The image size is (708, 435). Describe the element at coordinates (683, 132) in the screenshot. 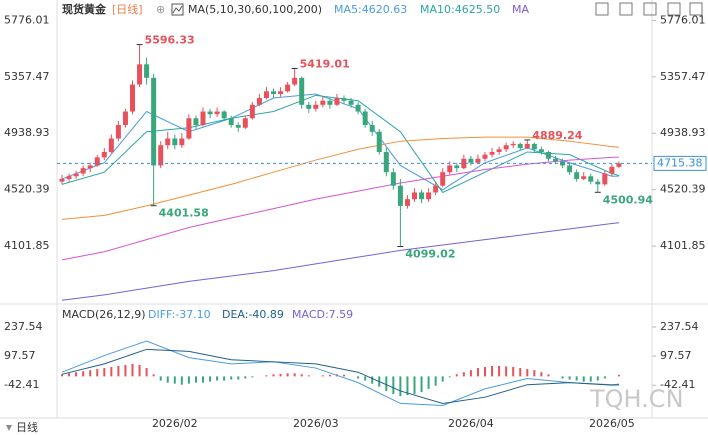

I see `y-tick-label: 4938.93` at that location.